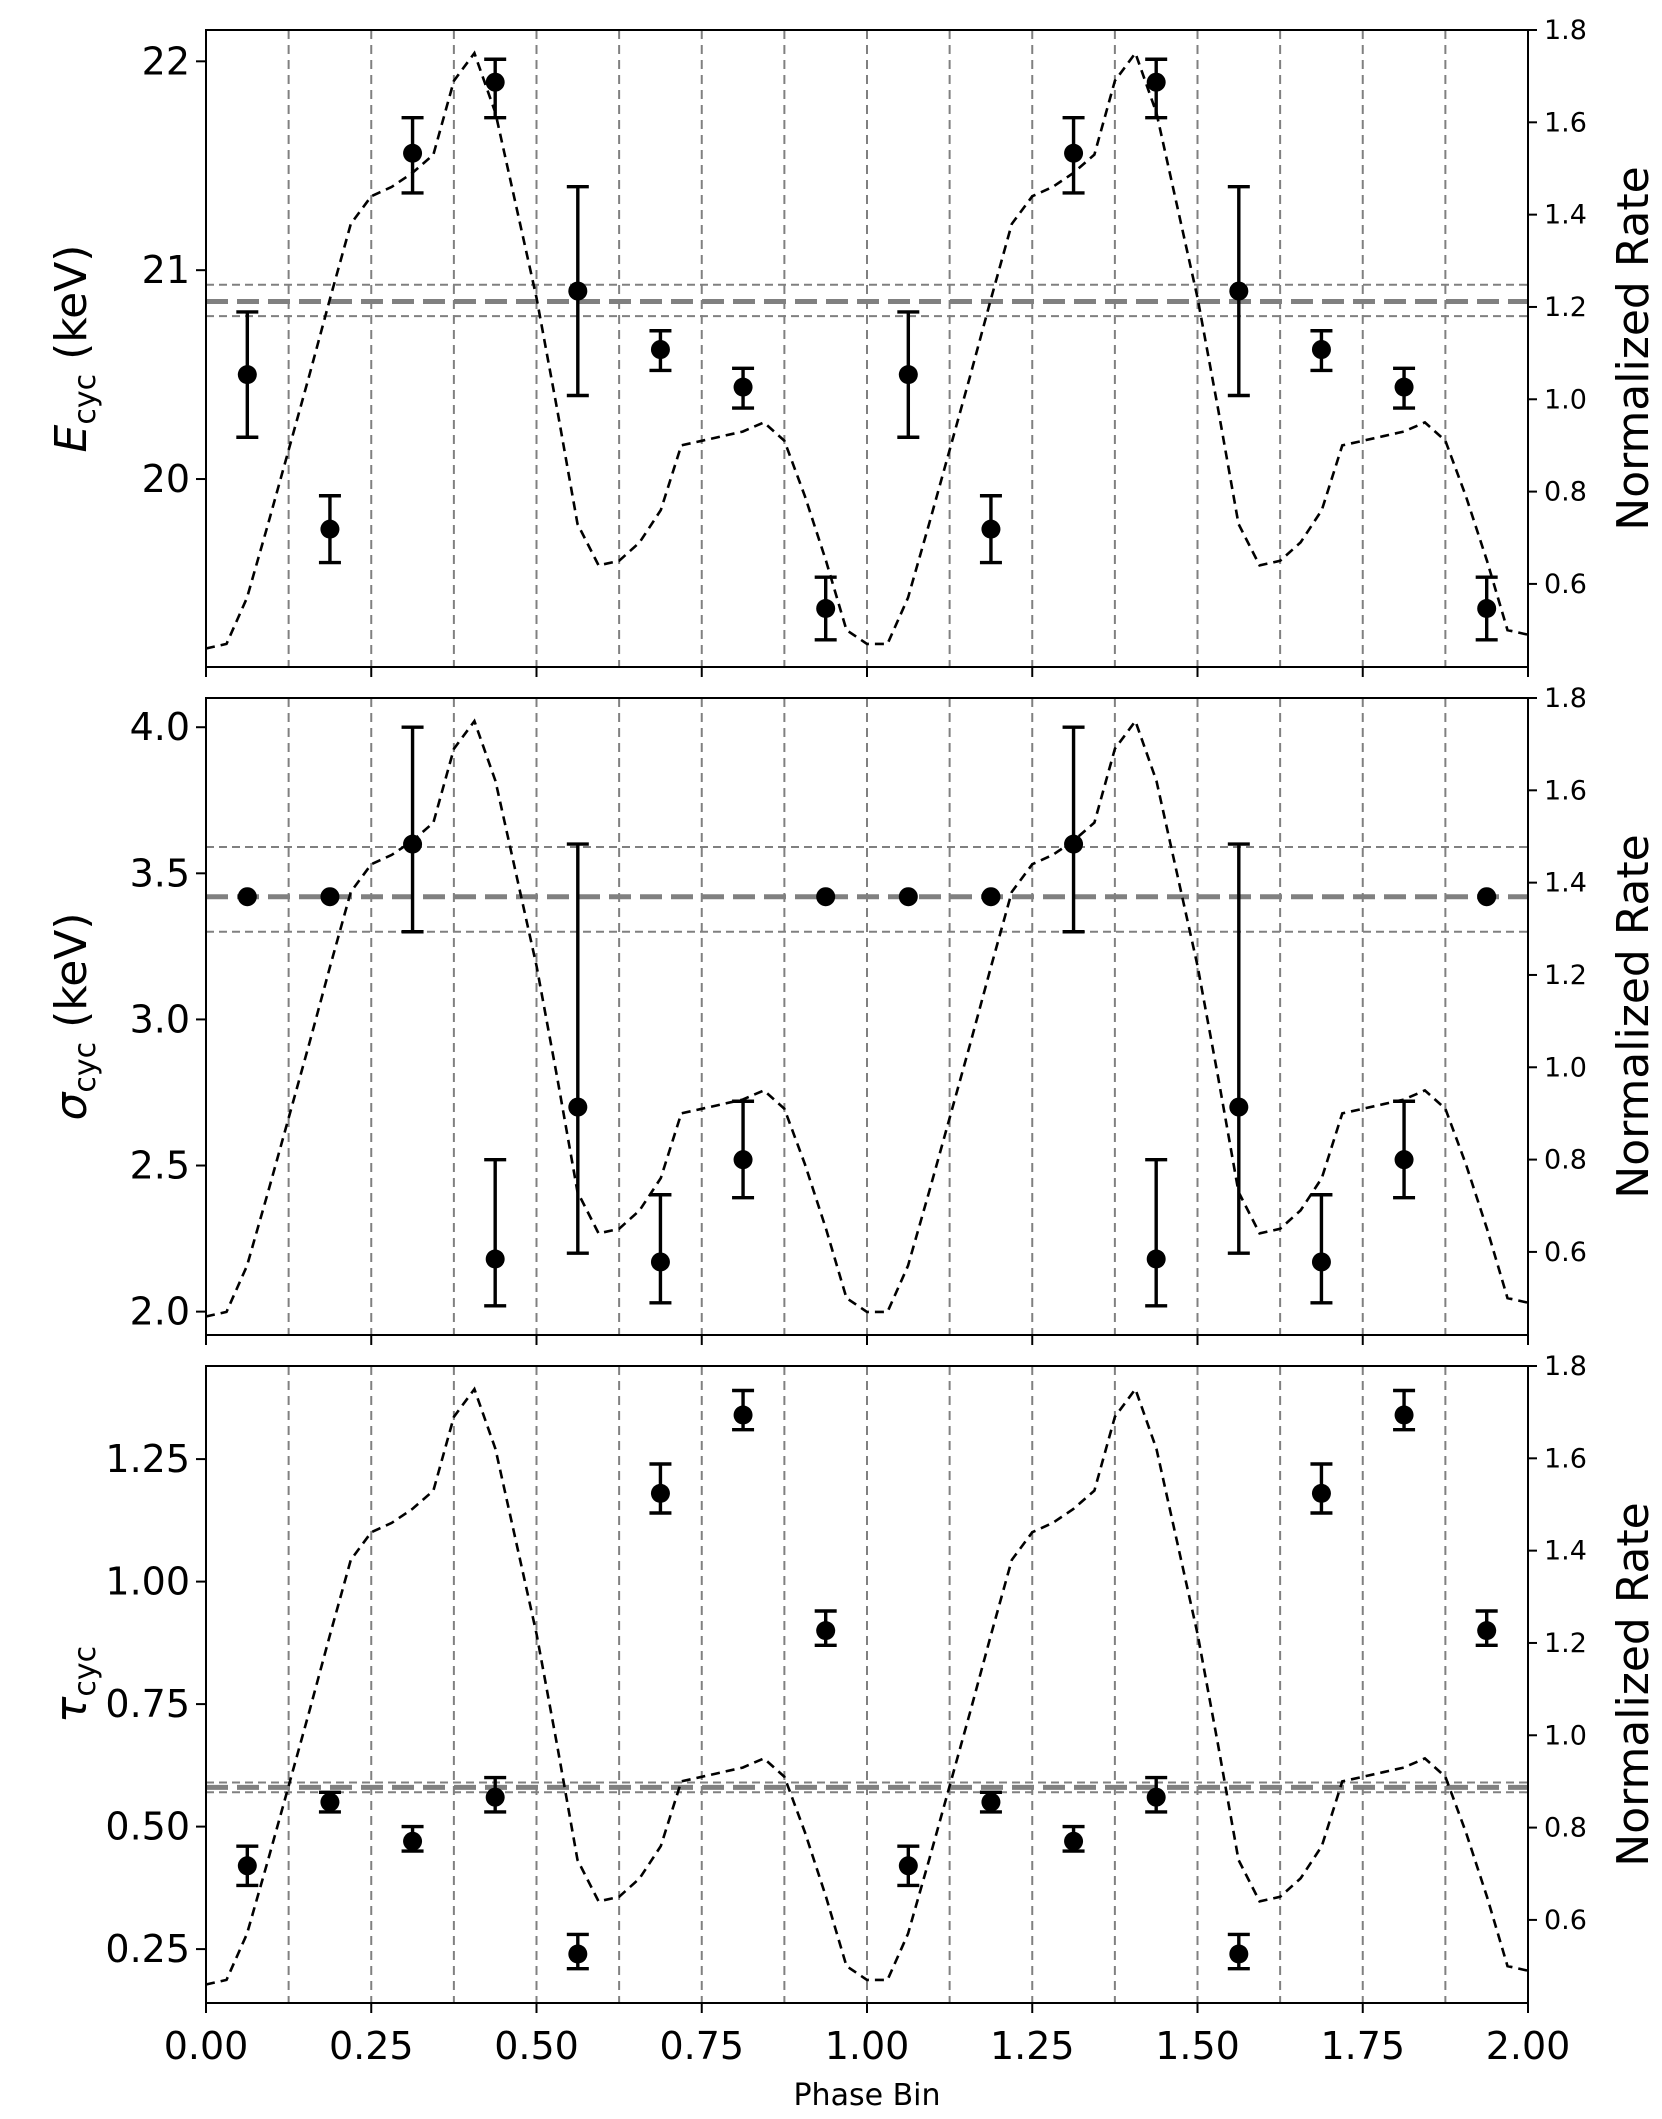 The height and width of the screenshot is (2119, 1662). I want to click on y-axis-label-symbol: τ, so click(71, 1709).